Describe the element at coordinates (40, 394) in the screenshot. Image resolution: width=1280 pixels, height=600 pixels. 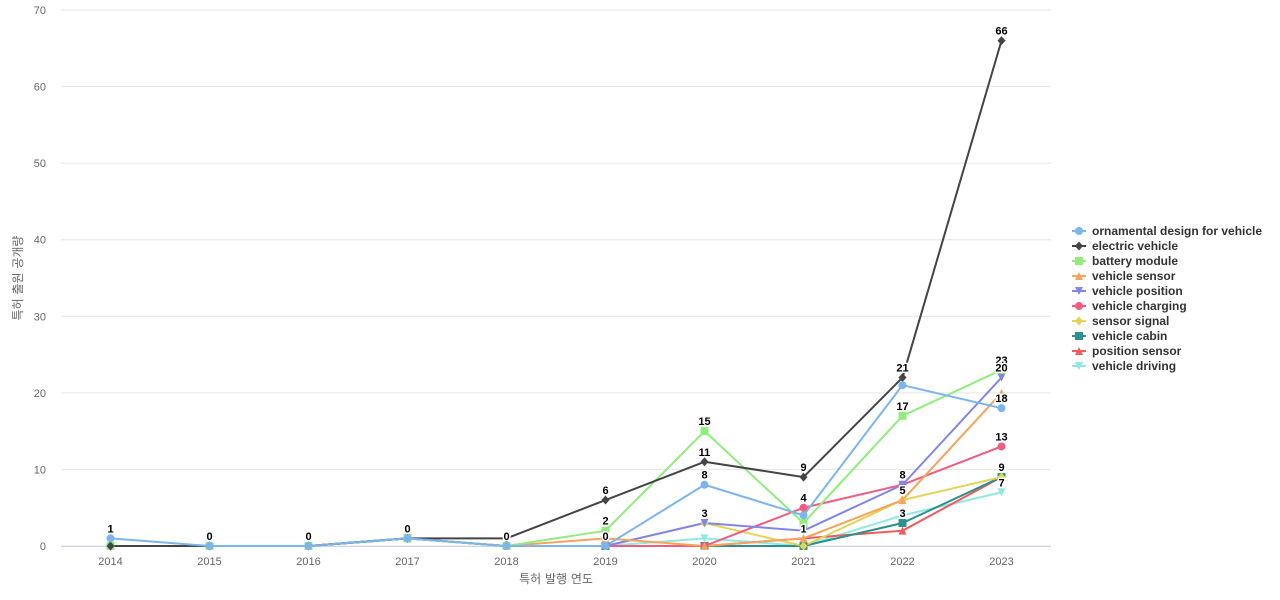
I see `y-tick-label: 20` at that location.